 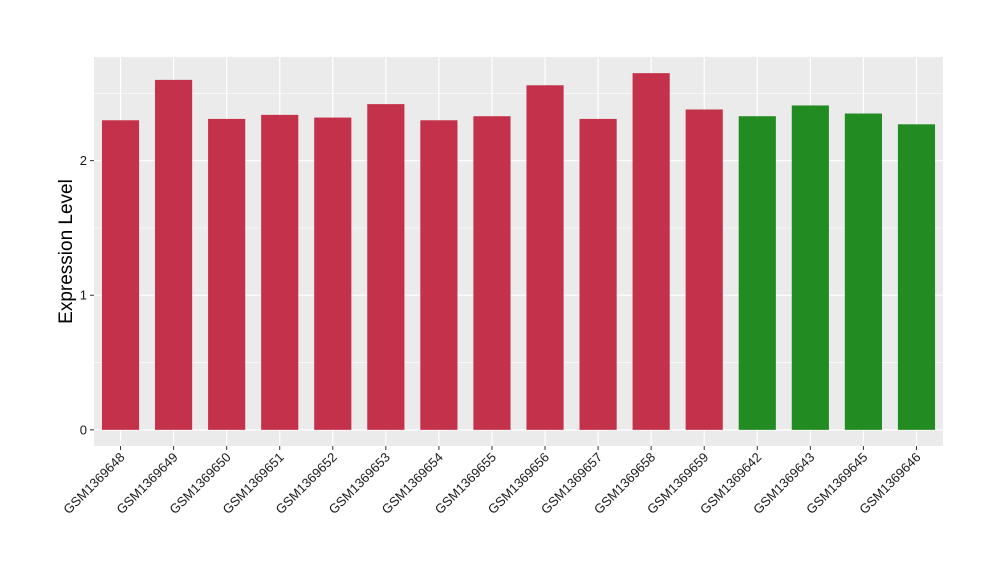 What do you see at coordinates (66, 251) in the screenshot?
I see `y-axis-title: Expression Level` at bounding box center [66, 251].